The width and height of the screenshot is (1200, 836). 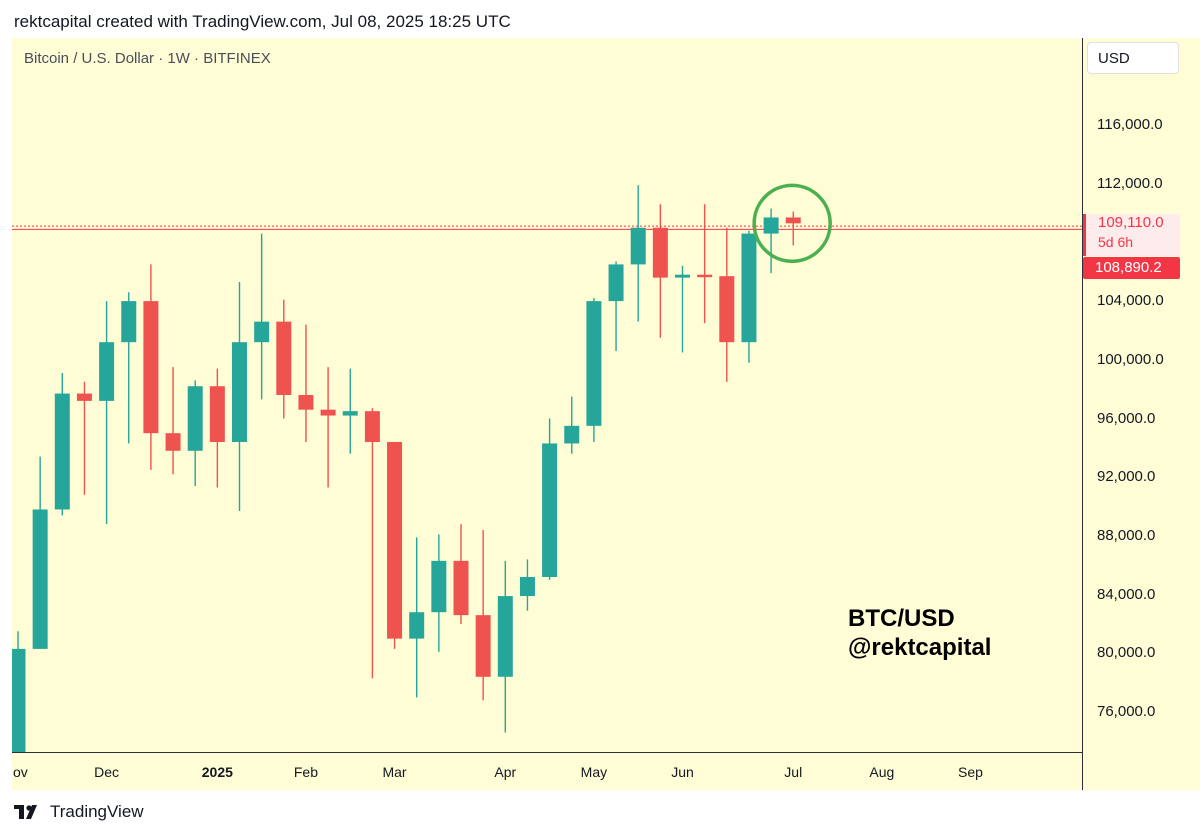 I want to click on time-tick-label: May, so click(x=594, y=772).